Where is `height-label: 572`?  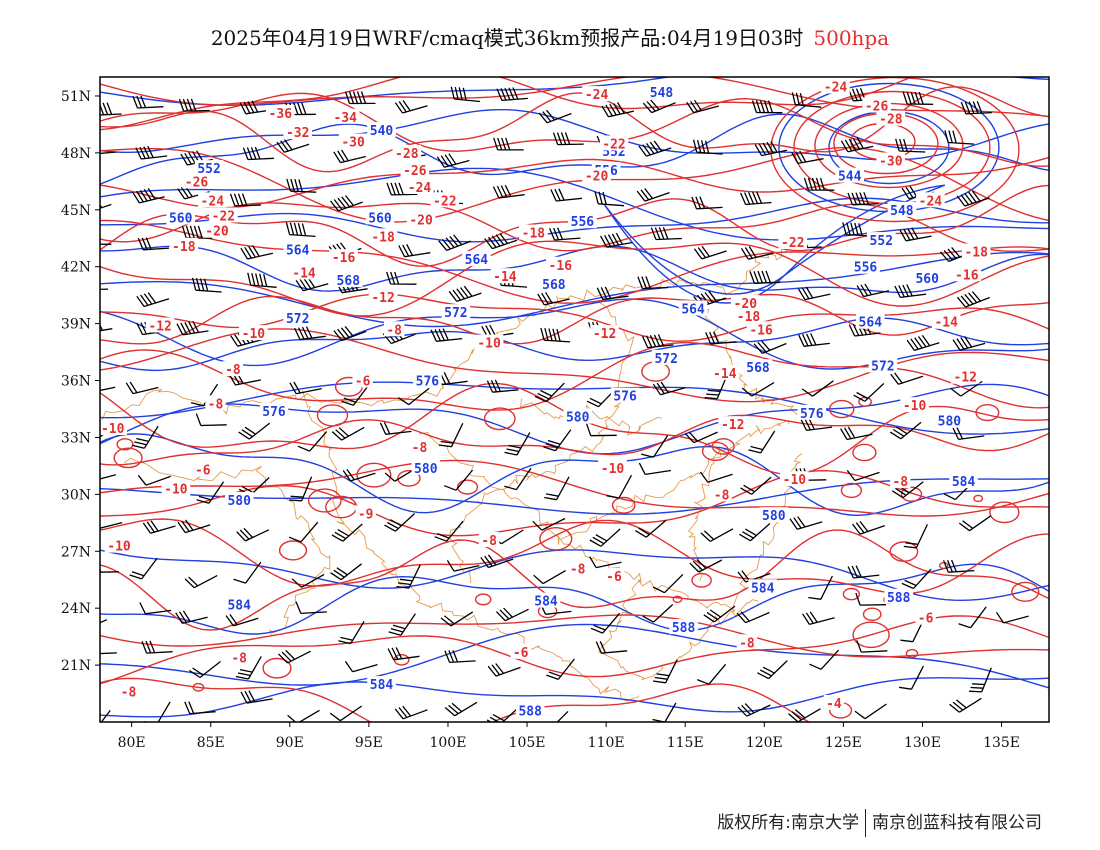
height-label: 572 is located at coordinates (297, 319).